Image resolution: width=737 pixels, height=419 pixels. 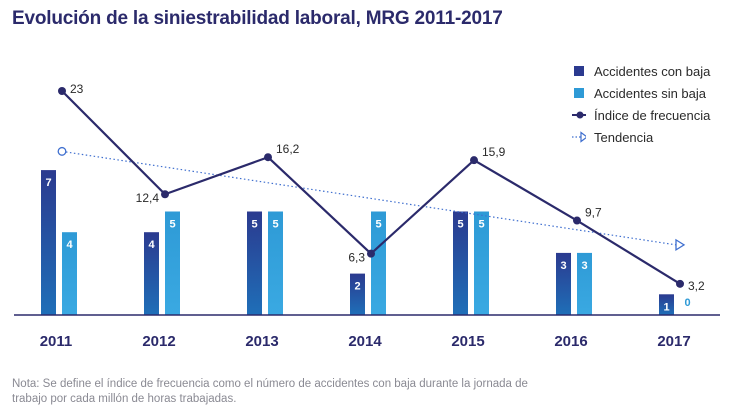 I want to click on index-value-label: 15,9, so click(x=494, y=152).